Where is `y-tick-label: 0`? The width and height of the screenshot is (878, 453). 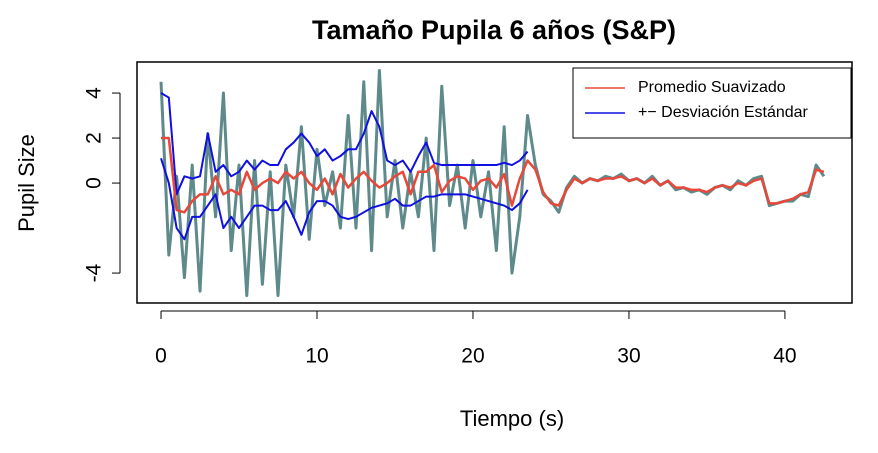 y-tick-label: 0 is located at coordinates (94, 183).